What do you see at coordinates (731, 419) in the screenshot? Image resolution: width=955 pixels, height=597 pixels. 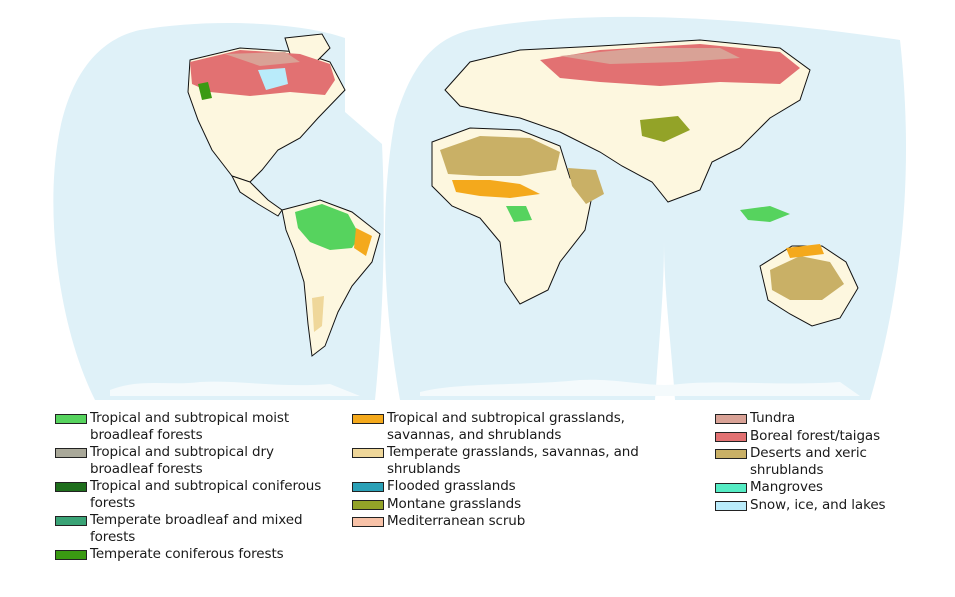 I see `swatch-tundra` at bounding box center [731, 419].